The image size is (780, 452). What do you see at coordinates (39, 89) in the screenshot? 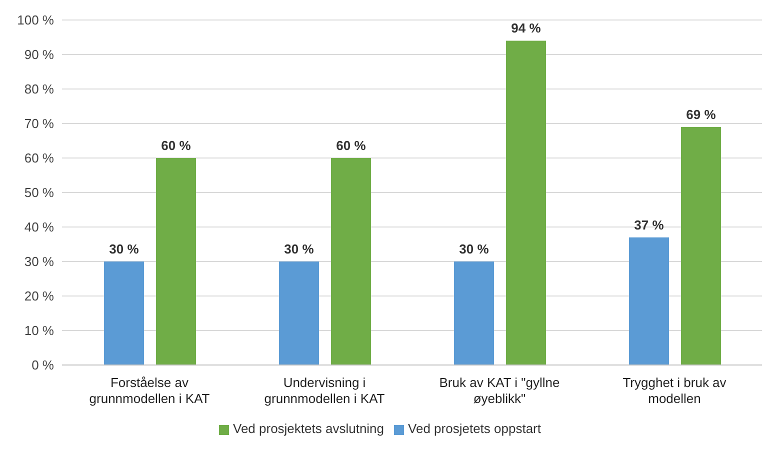
I see `y-tick-label: 80 %` at bounding box center [39, 89].